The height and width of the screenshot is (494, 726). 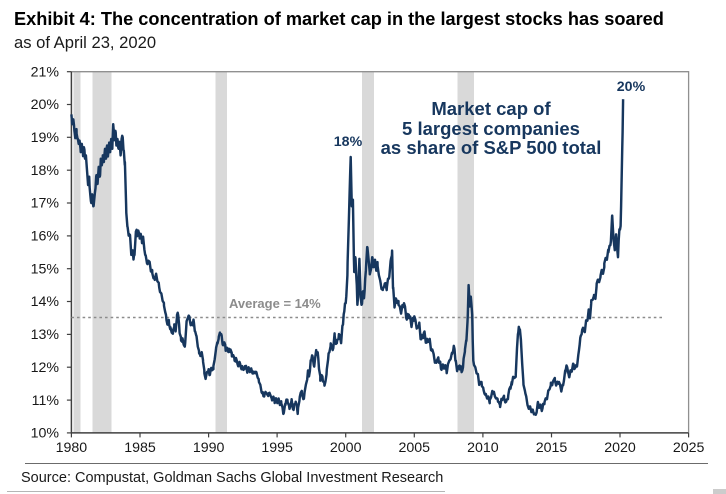 I want to click on svg-text: 1990, so click(x=209, y=448).